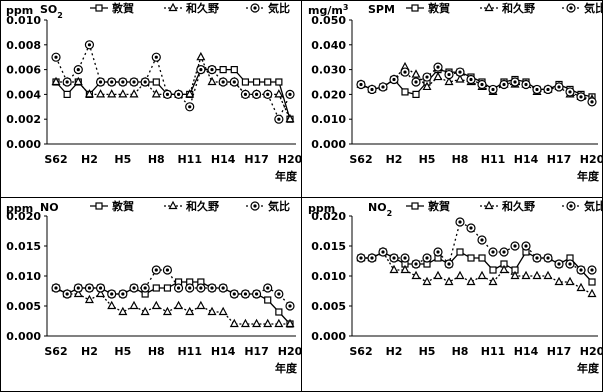 The width and height of the screenshot is (603, 392). Describe the element at coordinates (328, 70) in the screenshot. I see `y-tick-label: 0.030` at that location.